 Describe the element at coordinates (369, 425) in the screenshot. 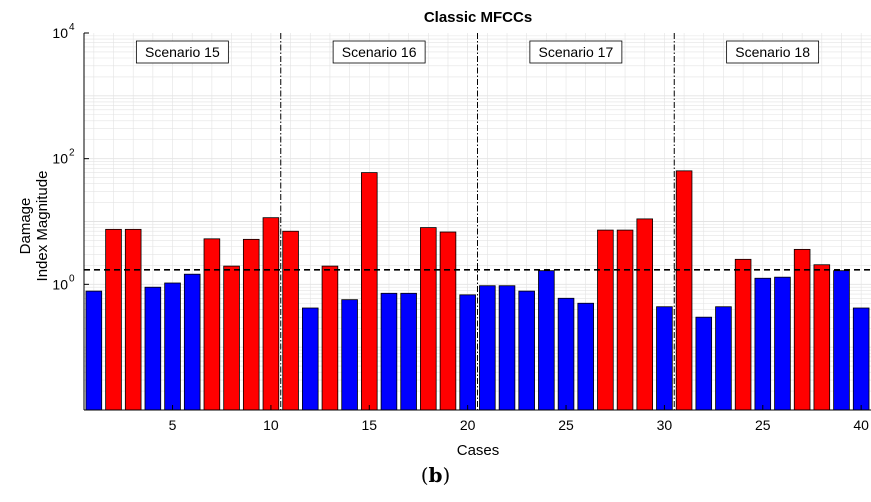

I see `x-tick-label: 15` at that location.